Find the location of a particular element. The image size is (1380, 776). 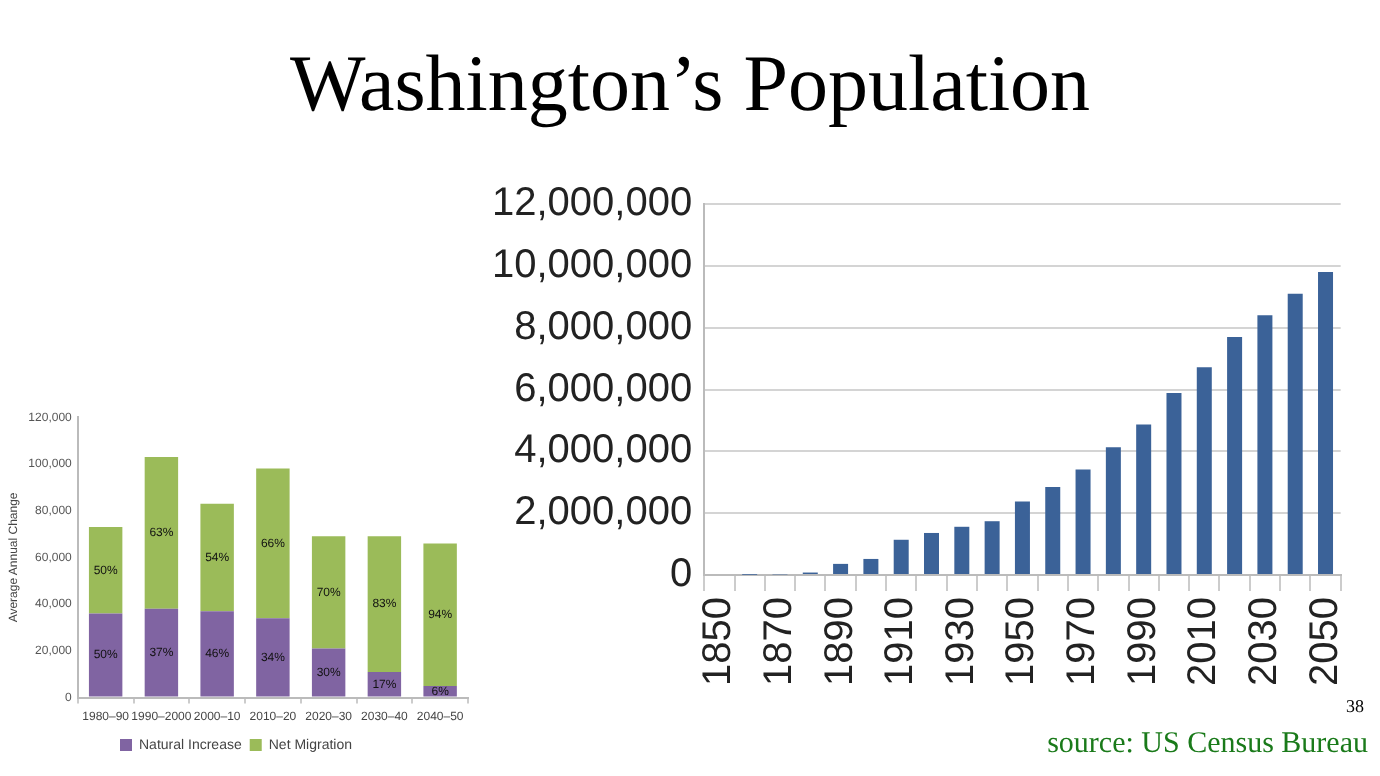

x-tick-label: 2010 is located at coordinates (1203, 642).